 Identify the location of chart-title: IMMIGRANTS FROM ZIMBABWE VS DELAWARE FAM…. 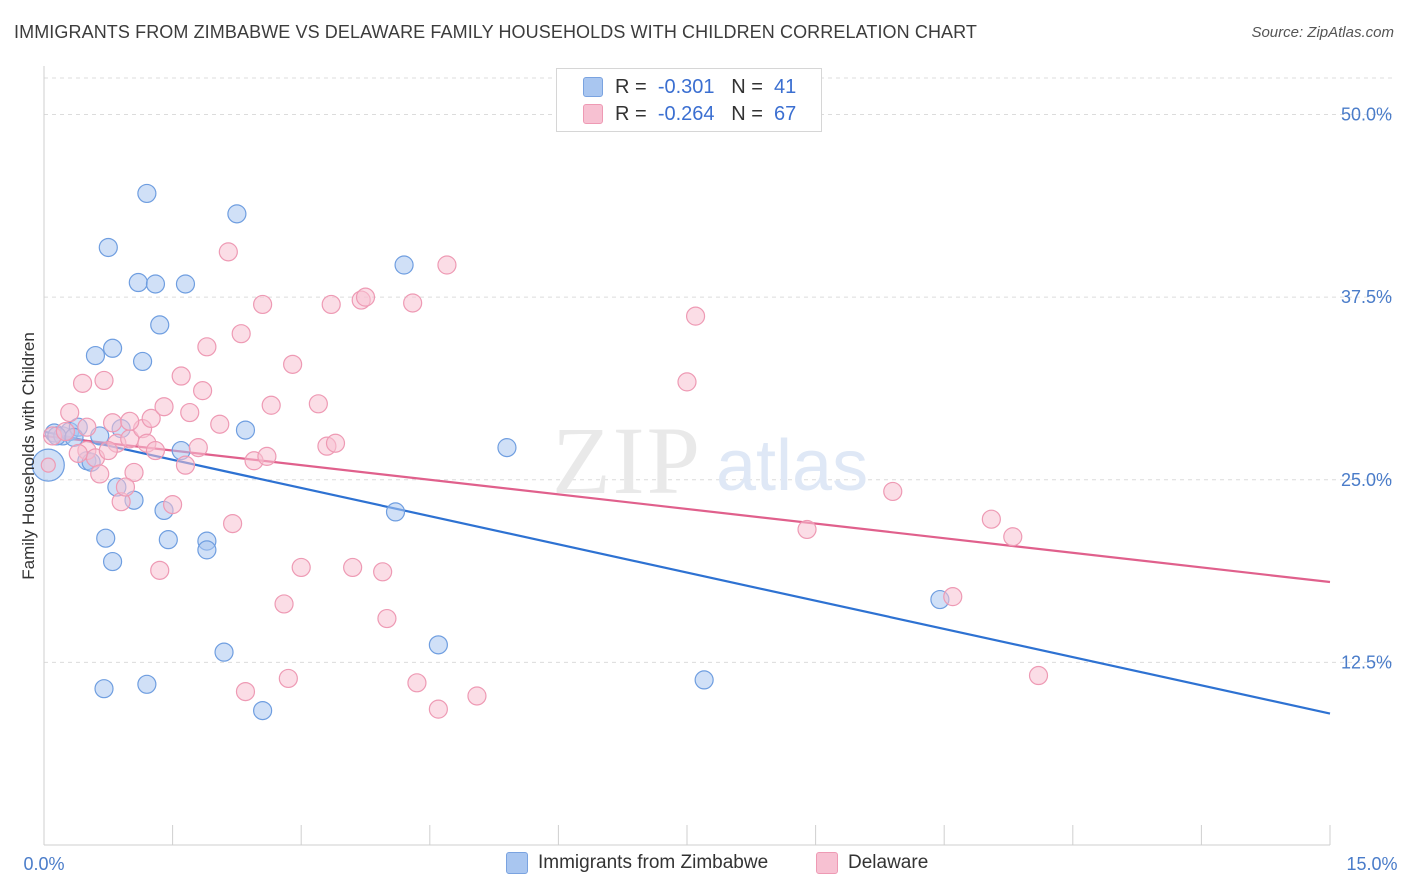
(496, 32).